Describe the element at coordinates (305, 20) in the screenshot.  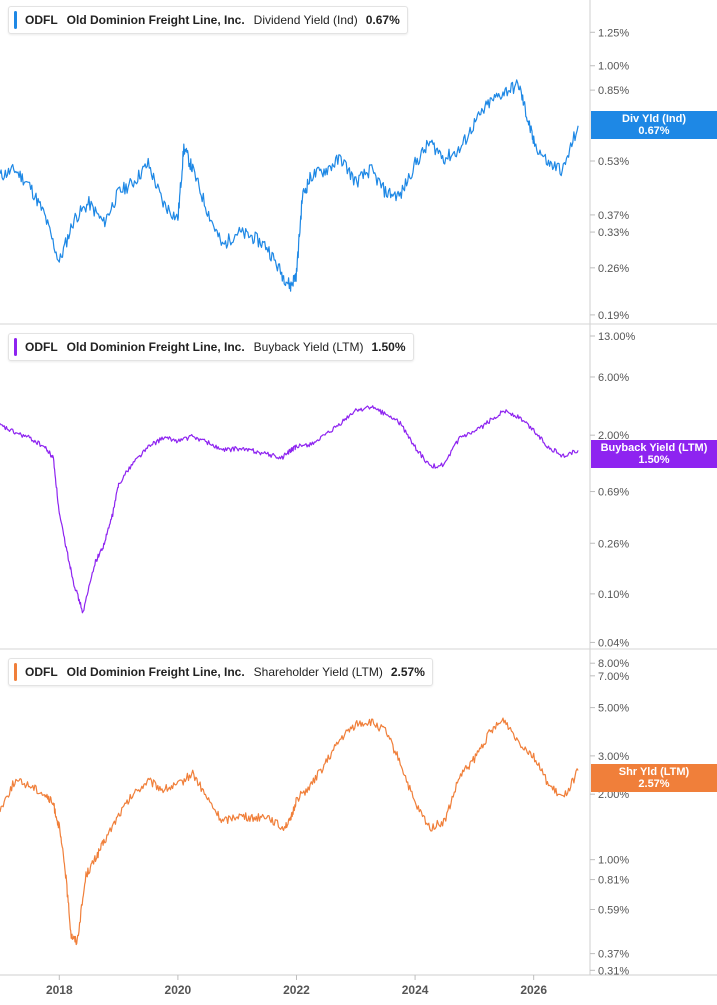
I see `metric-name: Dividend Yield (Ind)` at that location.